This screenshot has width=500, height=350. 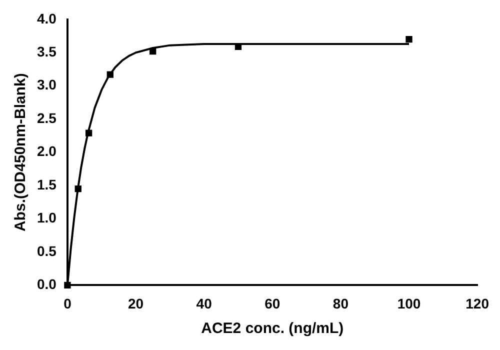 What do you see at coordinates (204, 303) in the screenshot?
I see `x-tick-label: 40` at bounding box center [204, 303].